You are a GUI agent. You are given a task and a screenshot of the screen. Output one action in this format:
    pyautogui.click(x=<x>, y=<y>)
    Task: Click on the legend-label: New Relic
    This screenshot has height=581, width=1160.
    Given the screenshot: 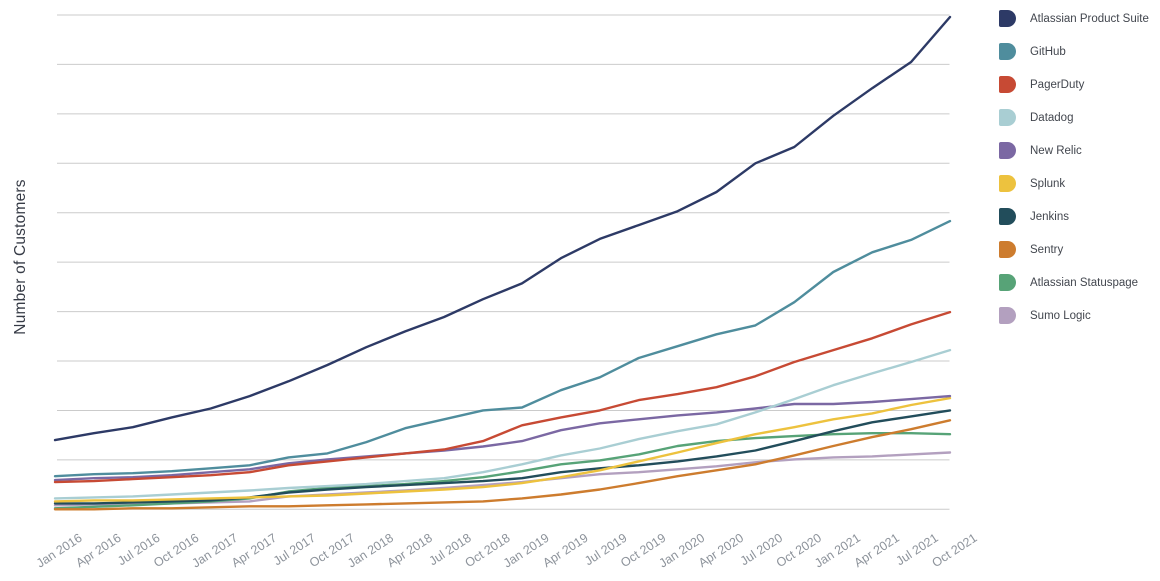 What is the action you would take?
    pyautogui.click(x=1056, y=150)
    